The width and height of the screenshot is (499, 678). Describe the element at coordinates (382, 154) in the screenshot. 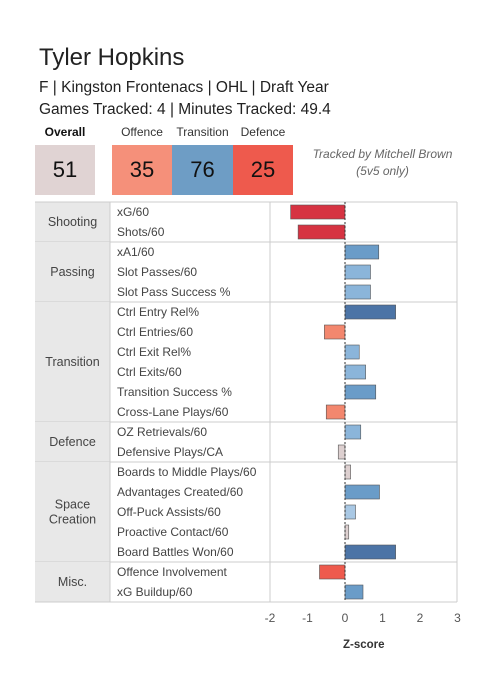

I see `credit-line-1: Tracked by Mitchell Brown` at that location.